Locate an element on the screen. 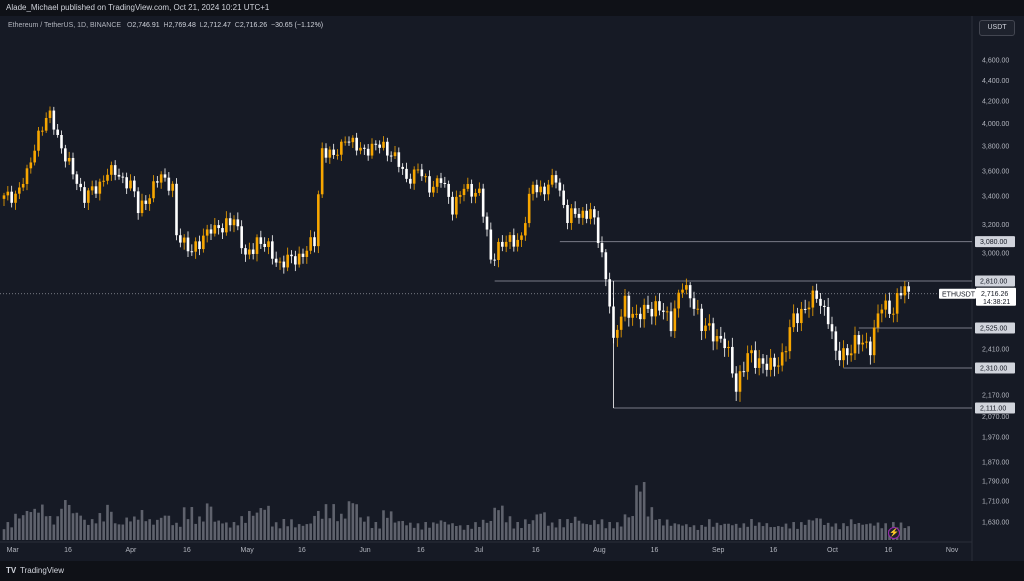 The width and height of the screenshot is (1024, 581). level-label: 2,111.00 is located at coordinates (993, 409).